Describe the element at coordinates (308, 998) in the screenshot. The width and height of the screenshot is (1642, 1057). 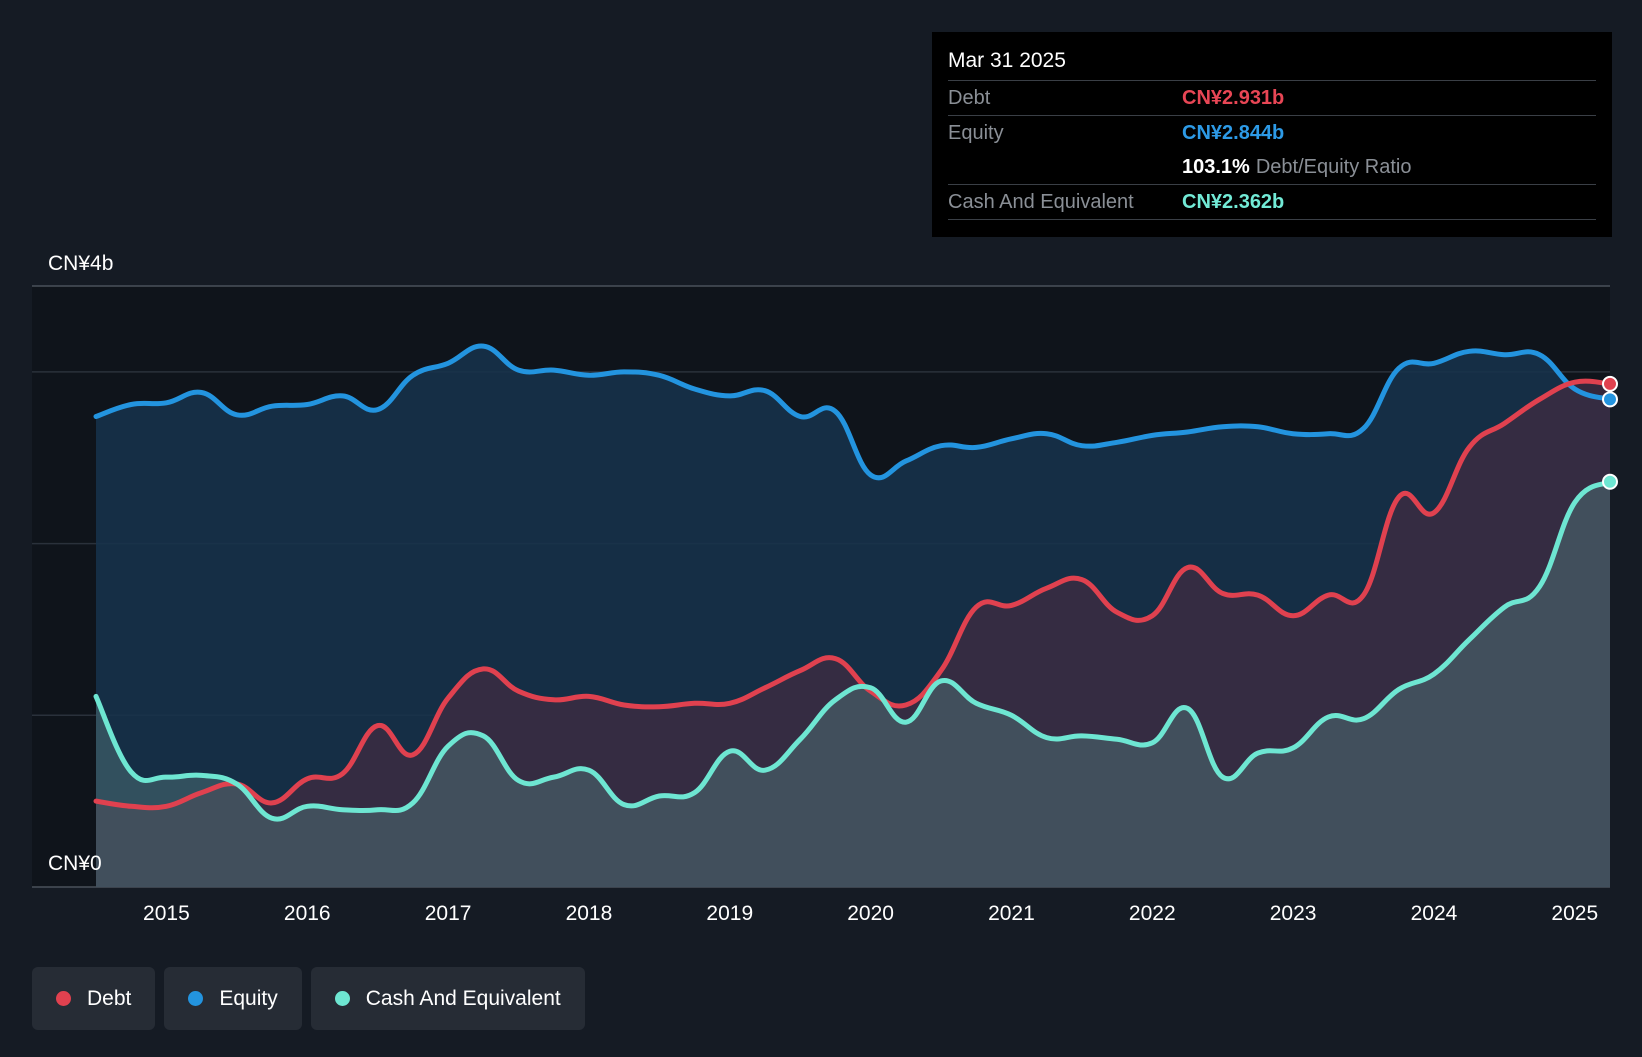
I see `chart-legend: Debt Equity Cash And Equivalent` at that location.